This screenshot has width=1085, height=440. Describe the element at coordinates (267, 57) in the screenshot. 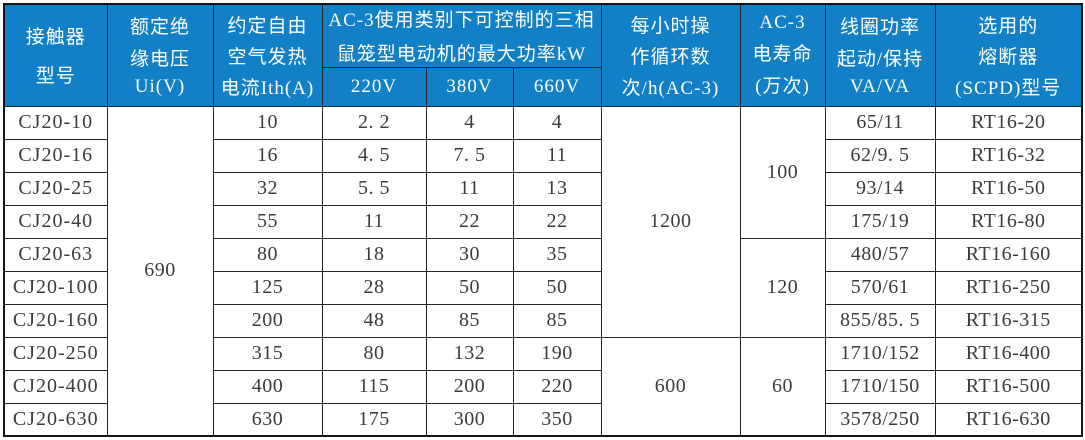

I see `header-thermal-line: 空气发热` at that location.